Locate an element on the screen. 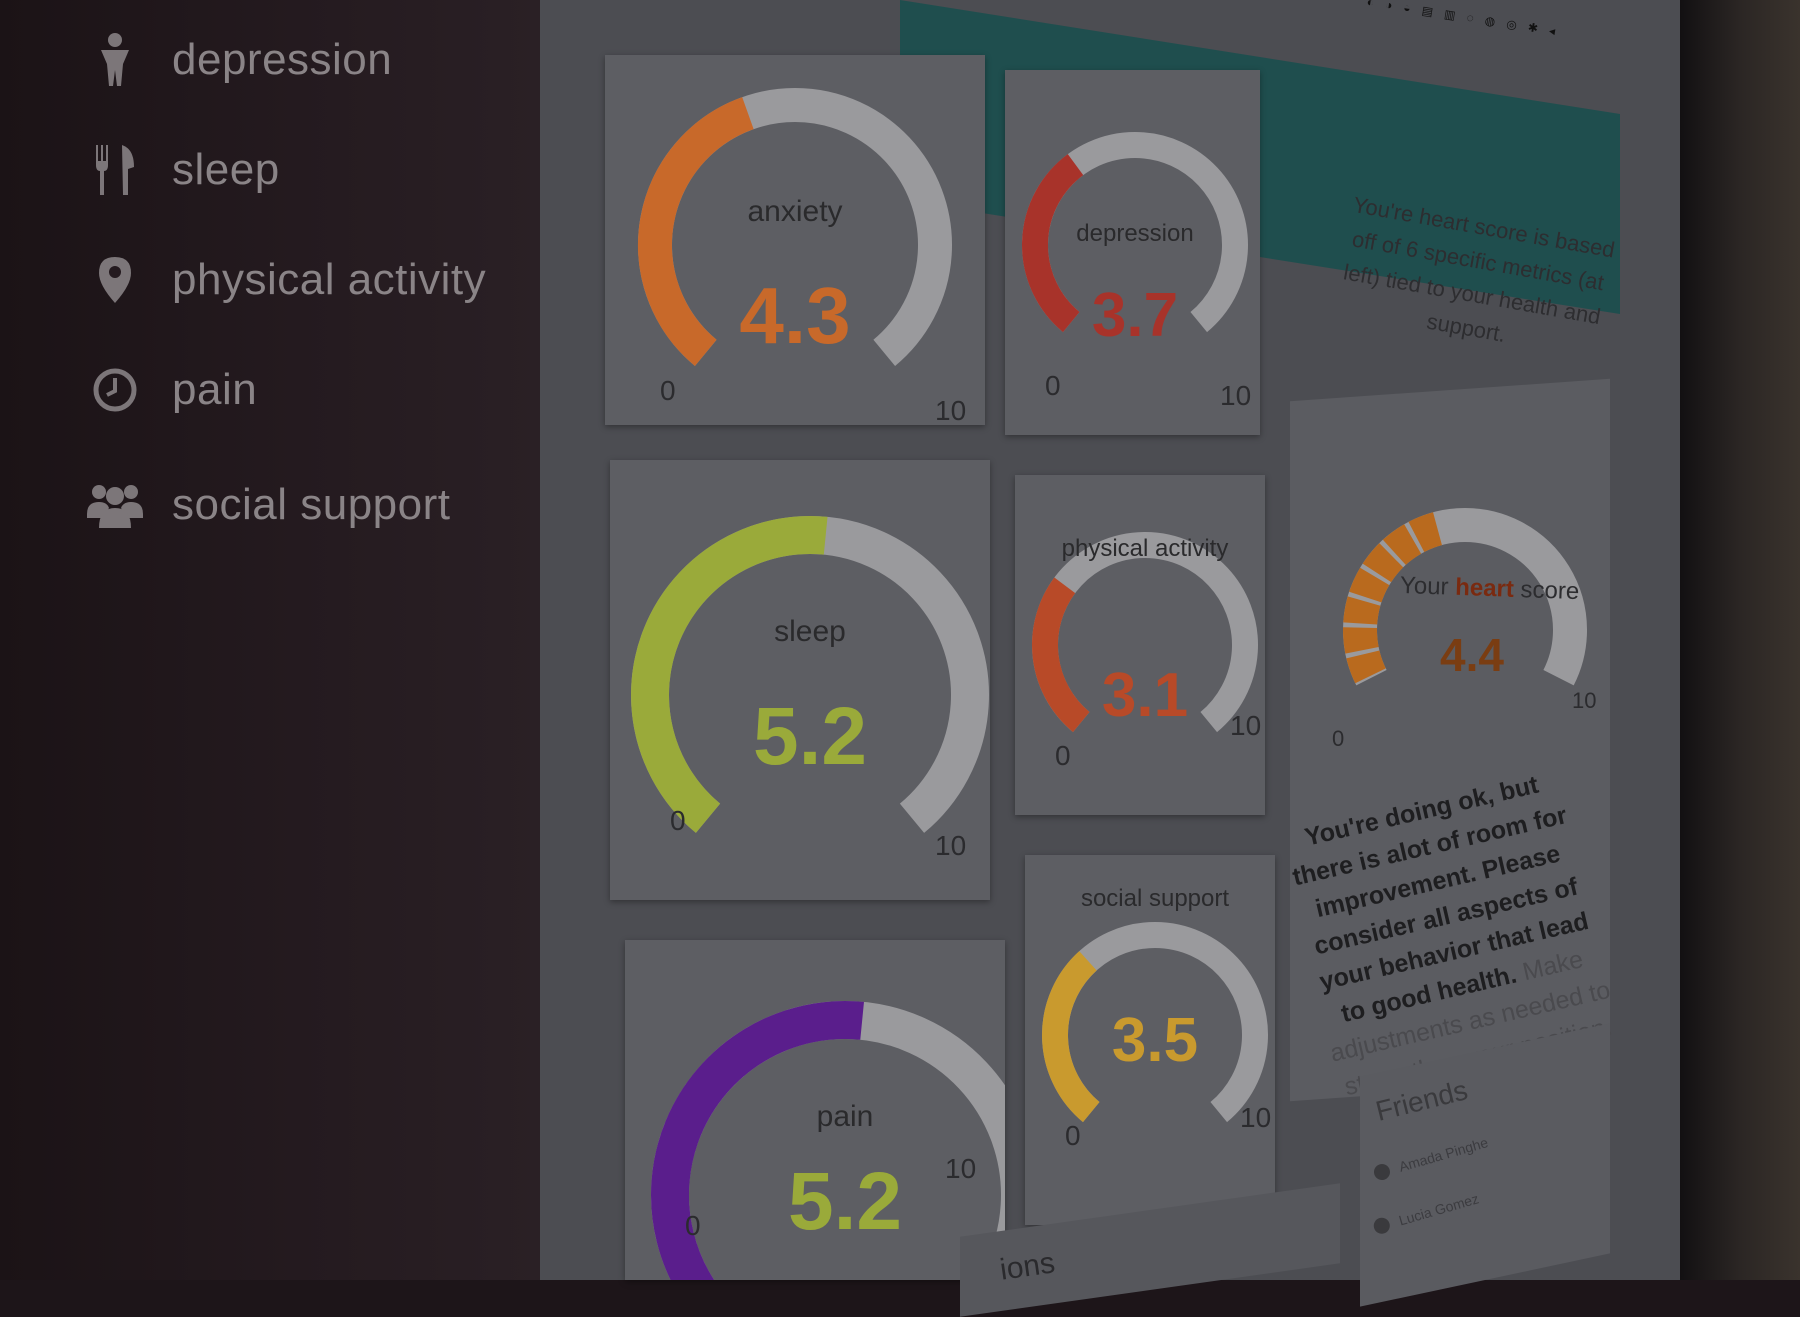  sidebar-item-social-support: social support is located at coordinates (265, 505).